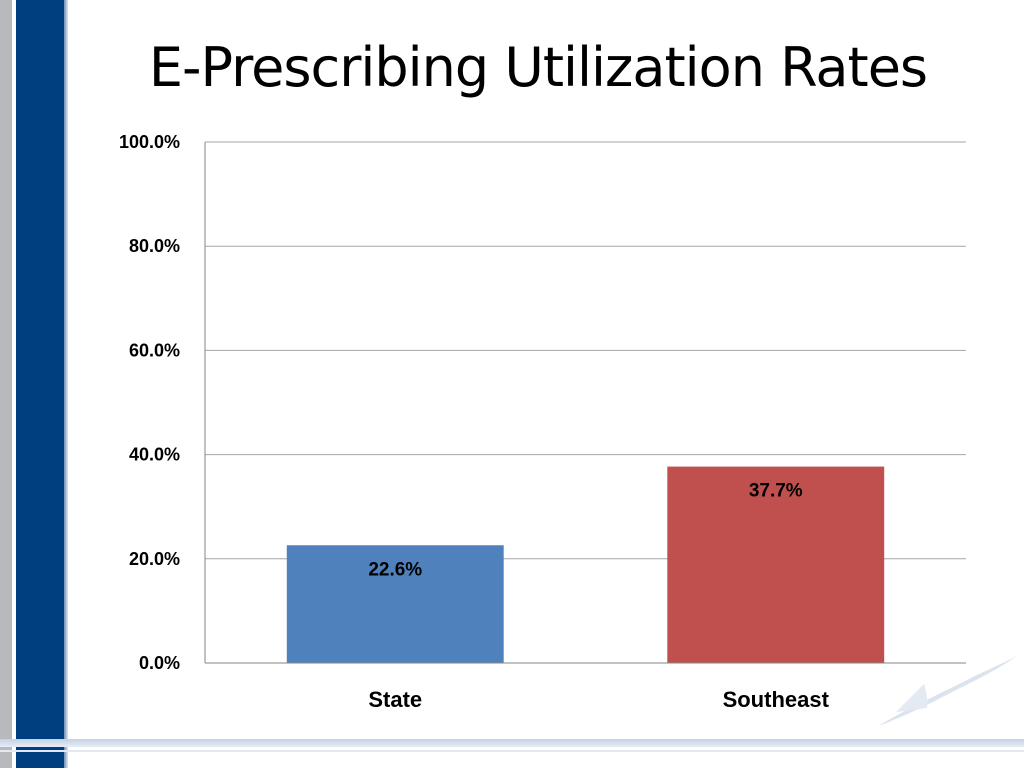  I want to click on y-axis-tick-labels: 0.0% 20.0% 40.0% 60.0% 80.0% 100.0%, so click(149, 402).